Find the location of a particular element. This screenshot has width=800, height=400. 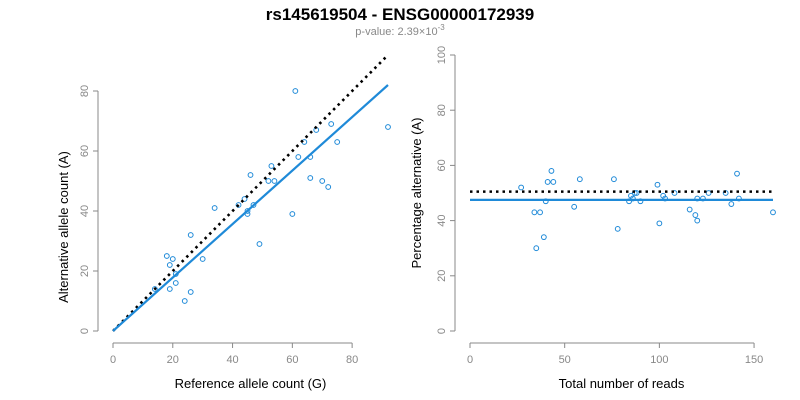

subtitle-exponent: -3 is located at coordinates (442, 27).